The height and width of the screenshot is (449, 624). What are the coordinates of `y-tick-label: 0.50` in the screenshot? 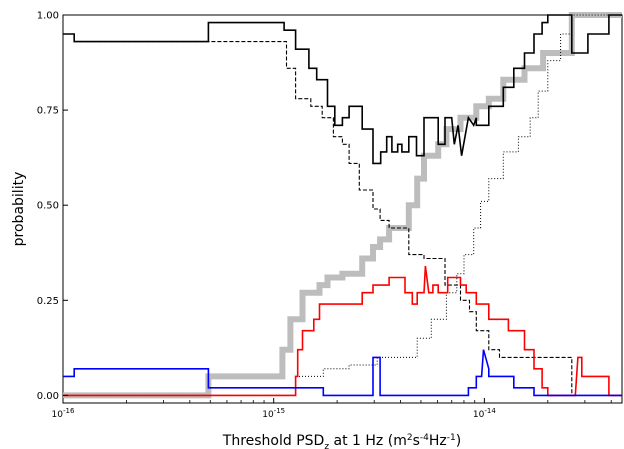 It's located at (48, 206).